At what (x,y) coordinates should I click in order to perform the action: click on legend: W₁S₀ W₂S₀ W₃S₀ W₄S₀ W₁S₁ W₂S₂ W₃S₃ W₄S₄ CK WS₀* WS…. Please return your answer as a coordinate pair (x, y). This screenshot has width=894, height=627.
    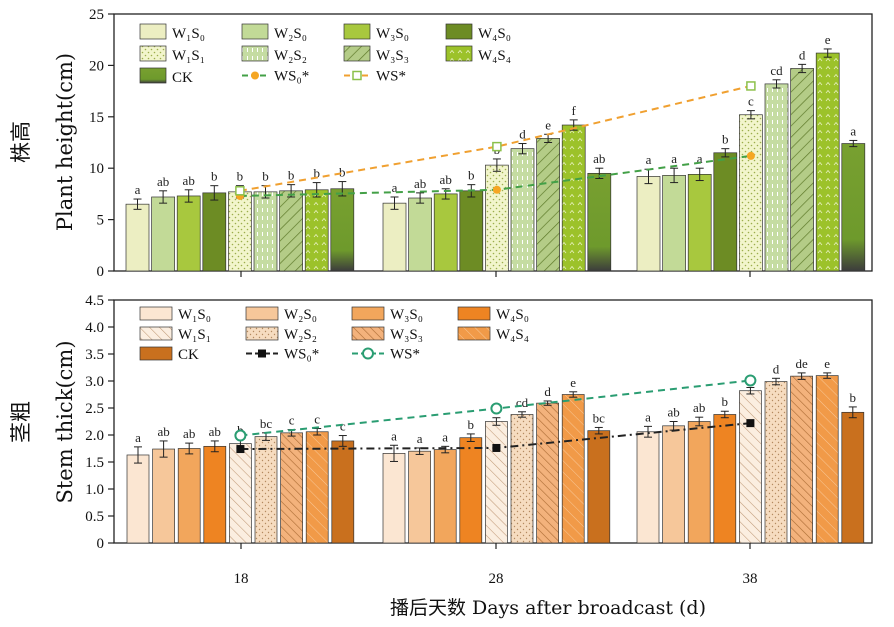
    Looking at the image, I should click on (334, 334).